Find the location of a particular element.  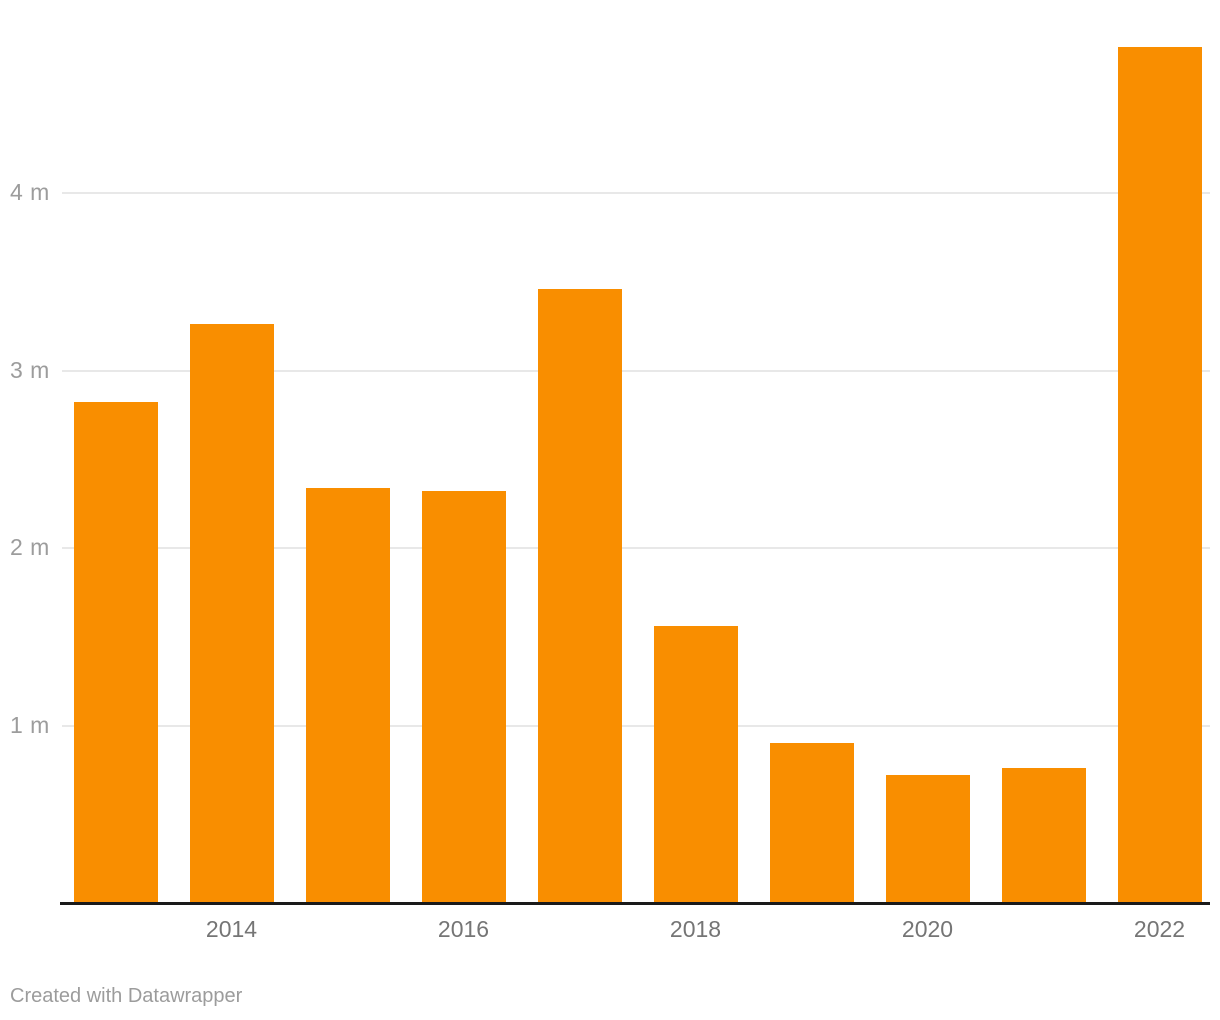

x-axis-line is located at coordinates (635, 903).